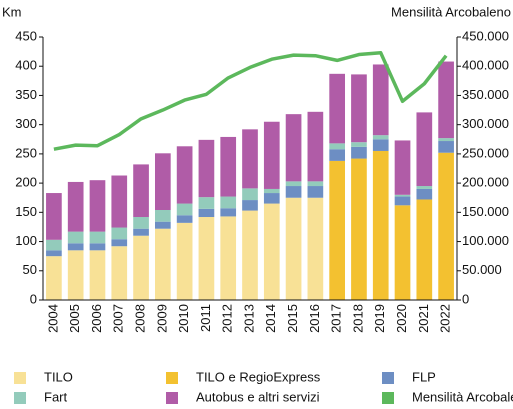  What do you see at coordinates (336, 318) in the screenshot?
I see `x-tick-label: 2017` at bounding box center [336, 318].